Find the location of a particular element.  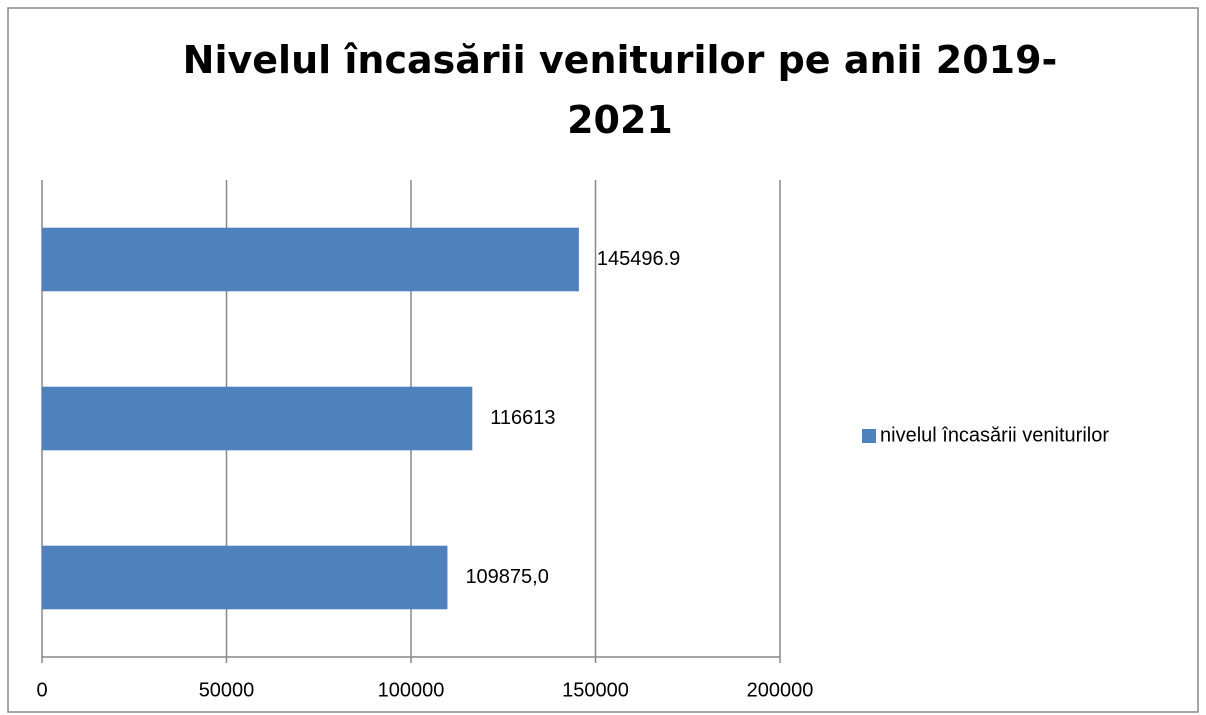

x-tick-label: 100000 is located at coordinates (411, 690).